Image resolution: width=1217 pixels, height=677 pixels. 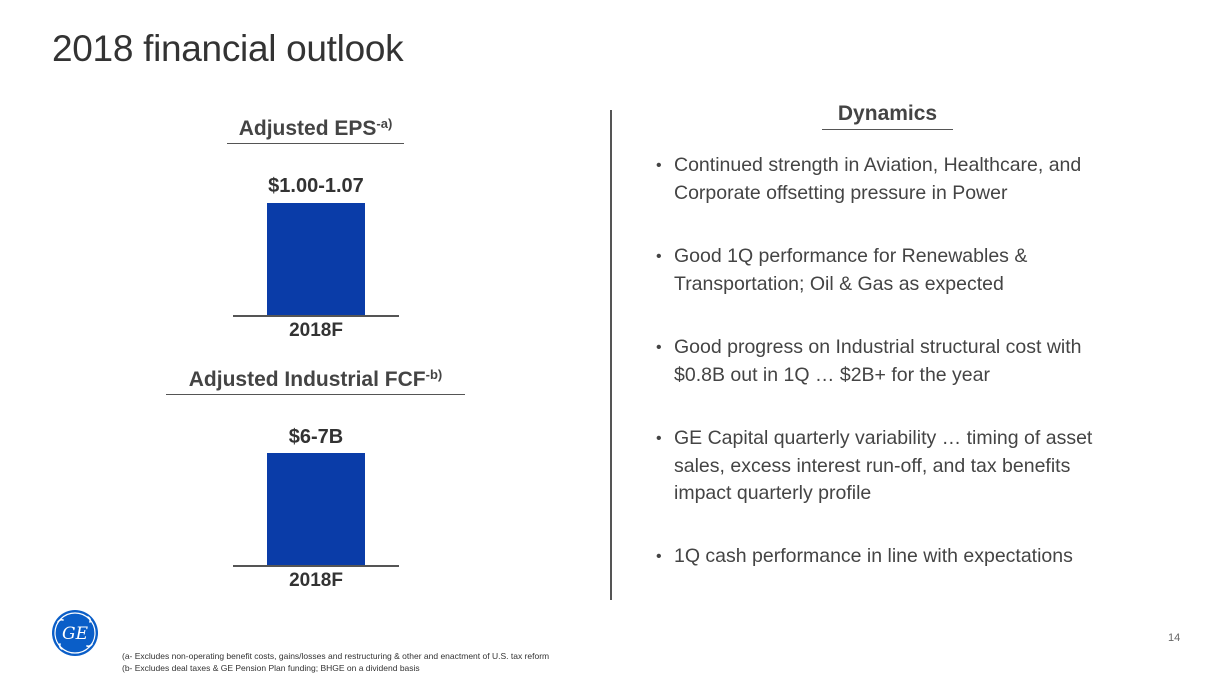 What do you see at coordinates (1174, 638) in the screenshot?
I see `page-number: 14` at bounding box center [1174, 638].